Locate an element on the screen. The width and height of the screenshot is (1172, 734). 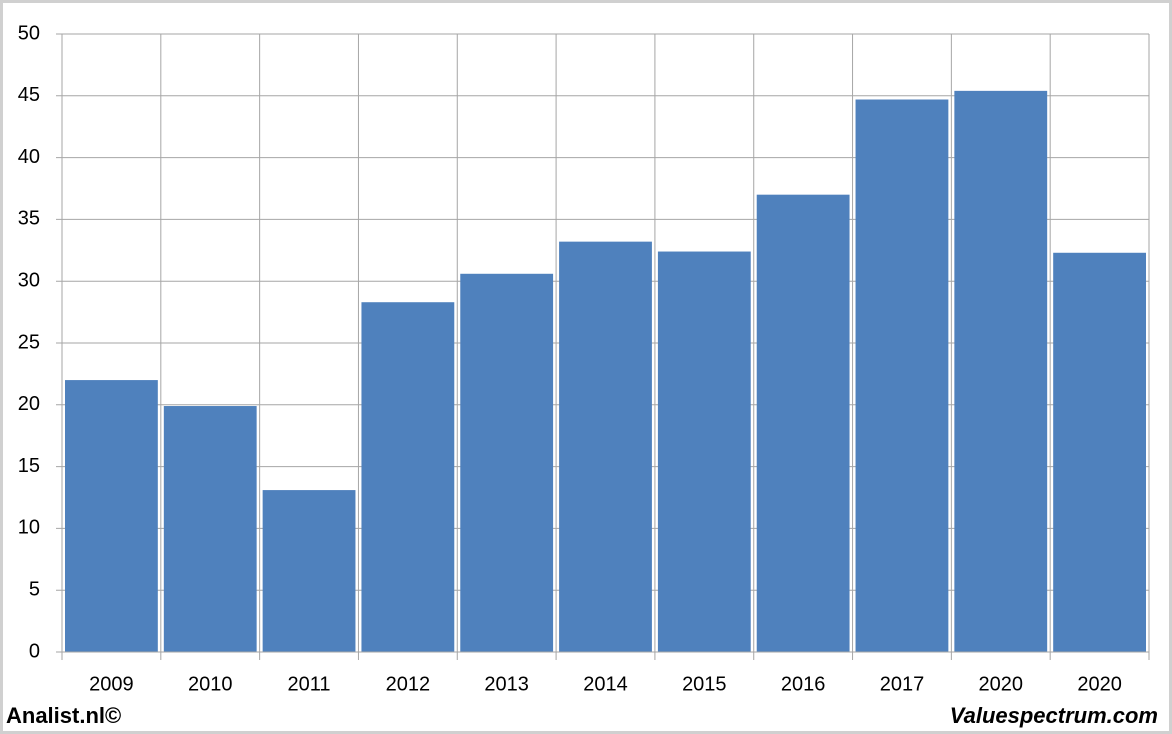
y-tick-label: 50 is located at coordinates (29, 33).